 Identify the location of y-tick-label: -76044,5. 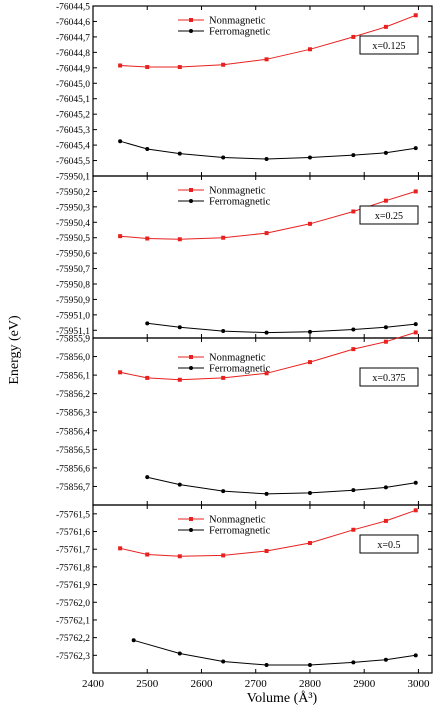
(73, 8).